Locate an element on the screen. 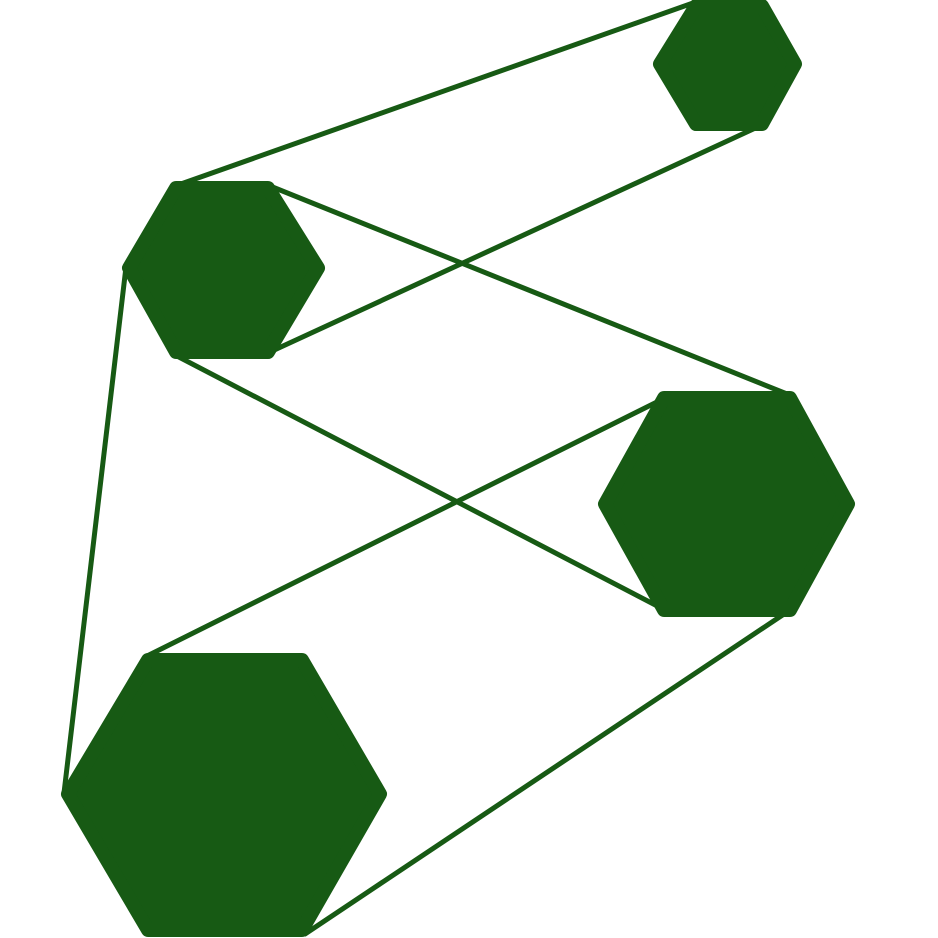 This screenshot has height=938, width=938. belt-line-left-bottom-to-right-bottom is located at coordinates (420, 482).